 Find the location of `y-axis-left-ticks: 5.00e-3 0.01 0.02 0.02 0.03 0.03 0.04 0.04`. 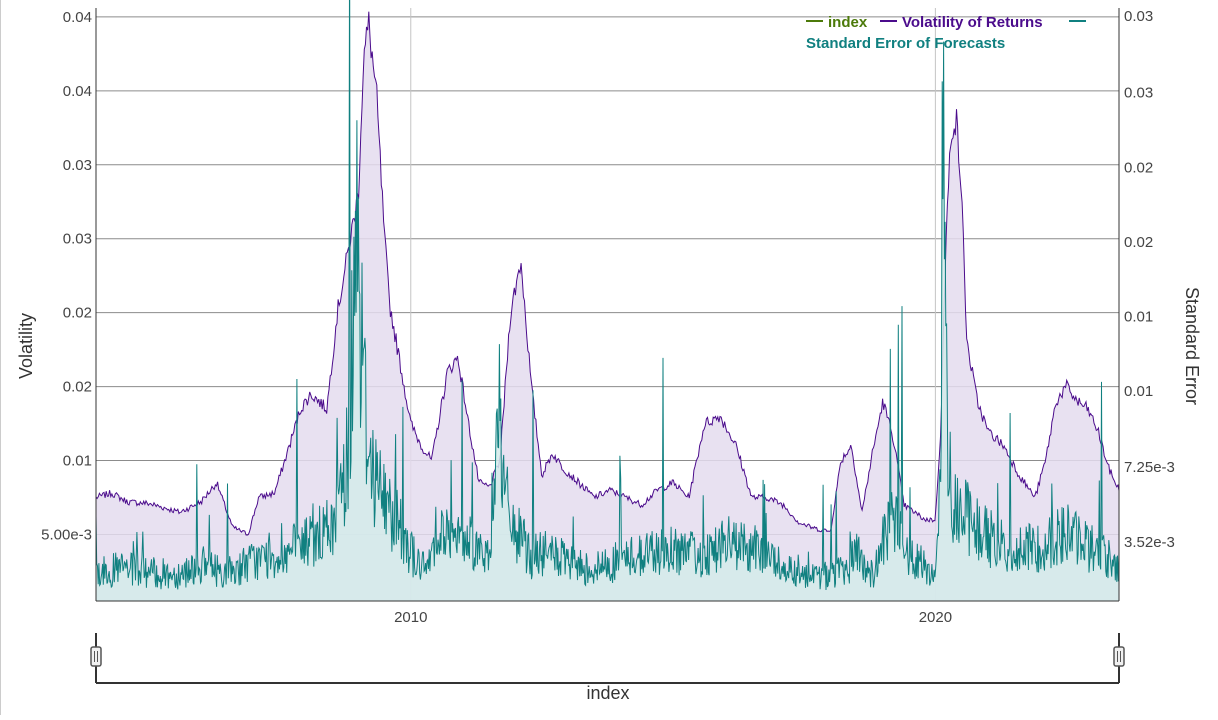

y-axis-left-ticks: 5.00e-3 0.01 0.02 0.02 0.03 0.03 0.04 0.04 is located at coordinates (66, 276).